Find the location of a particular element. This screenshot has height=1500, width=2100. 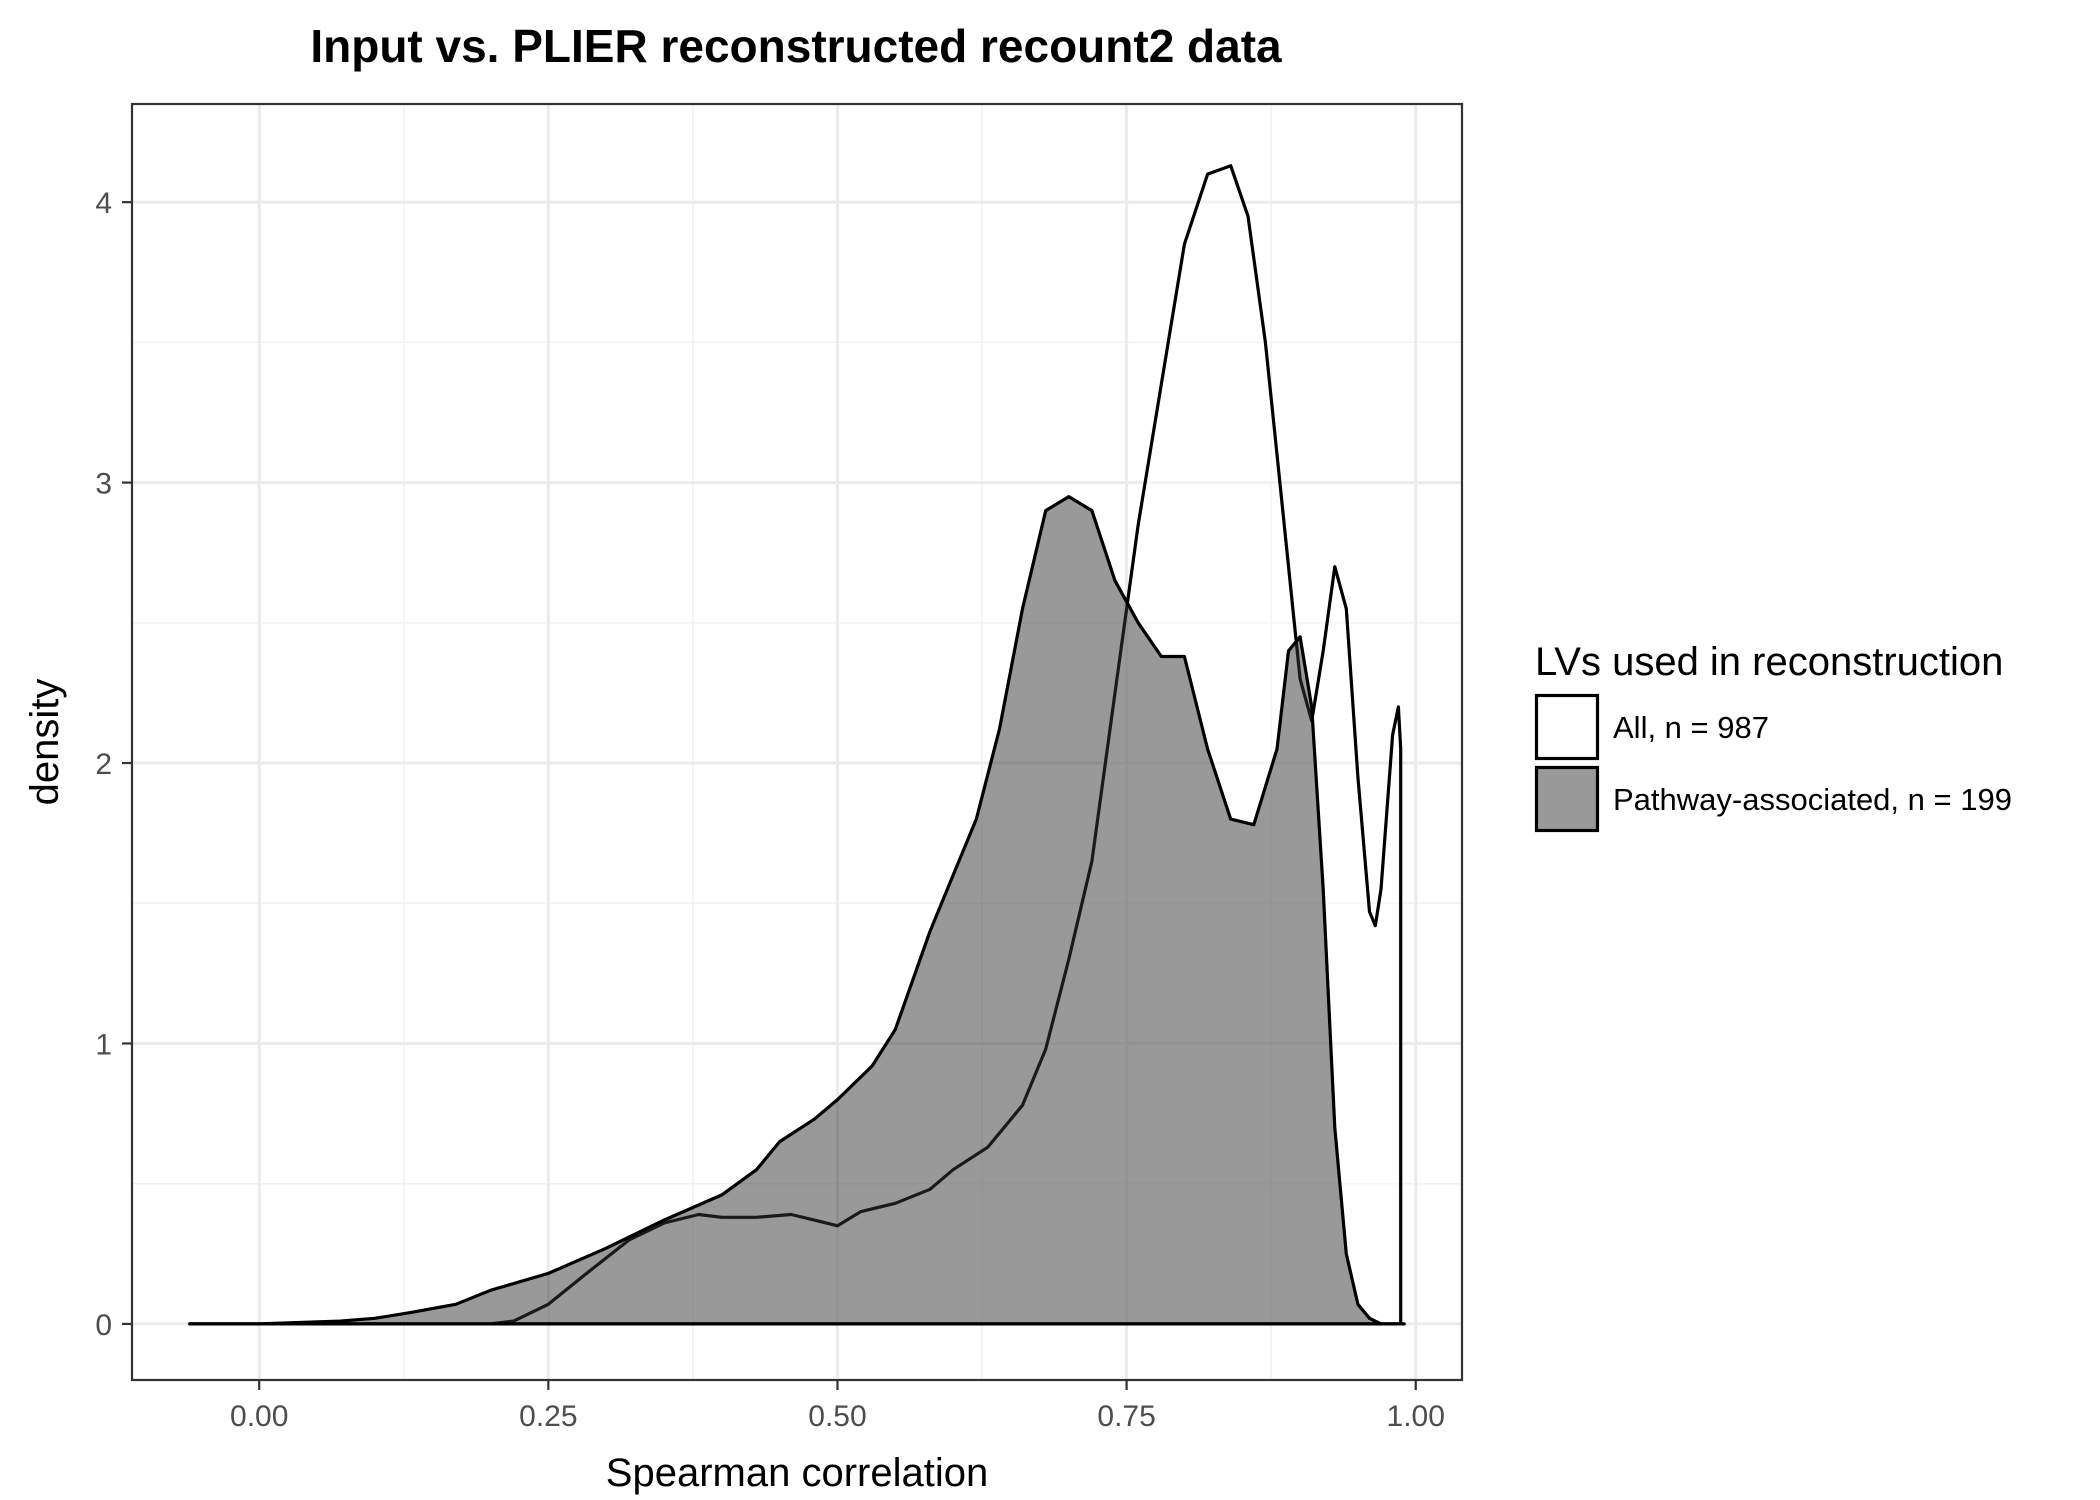

y-tick-label: 4 is located at coordinates (103, 203).